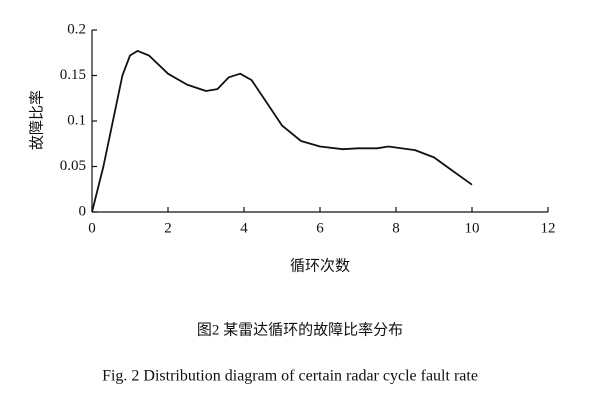  Describe the element at coordinates (73, 166) in the screenshot. I see `y-tick-label: 0.05` at that location.